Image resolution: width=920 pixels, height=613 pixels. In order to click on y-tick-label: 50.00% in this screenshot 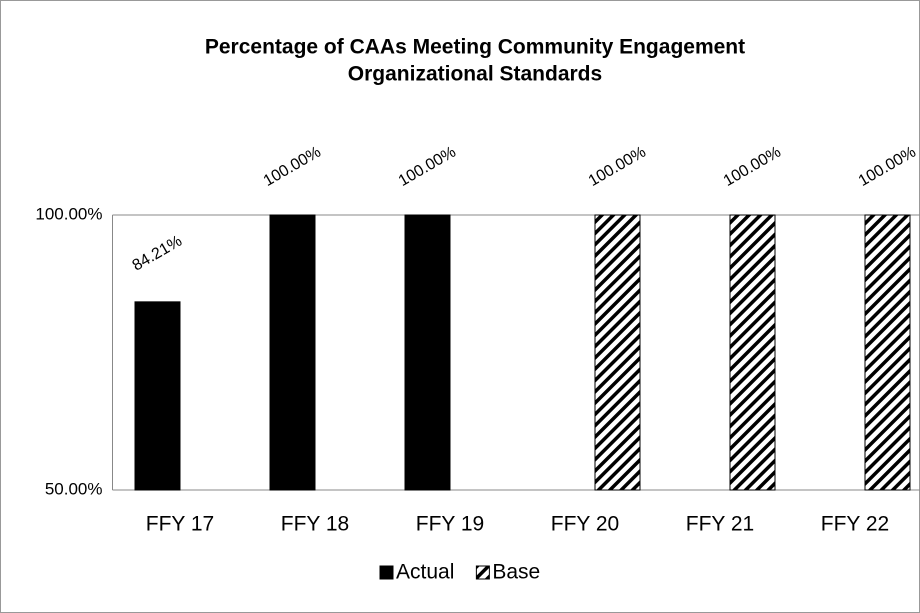, I will do `click(74, 488)`.